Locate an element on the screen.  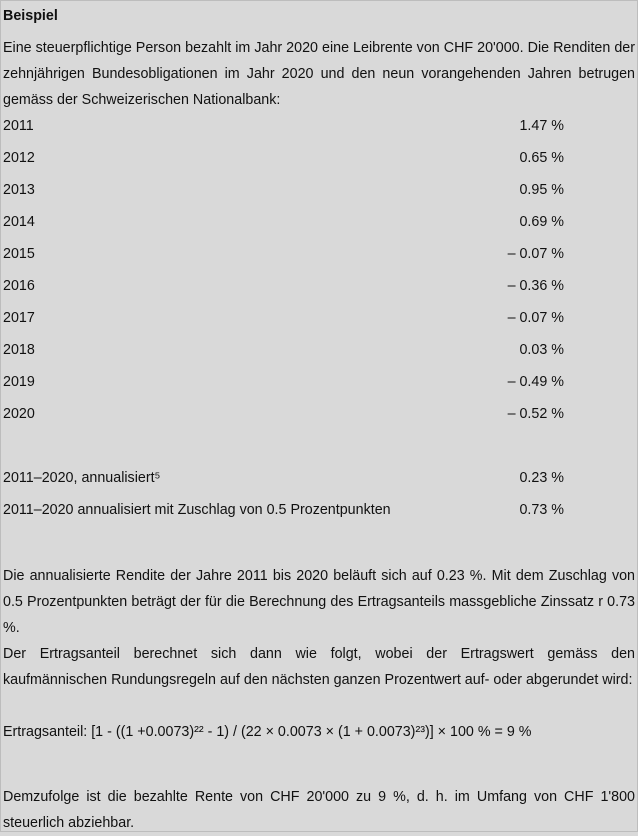
row-value: – 0.49 % is located at coordinates (535, 382).